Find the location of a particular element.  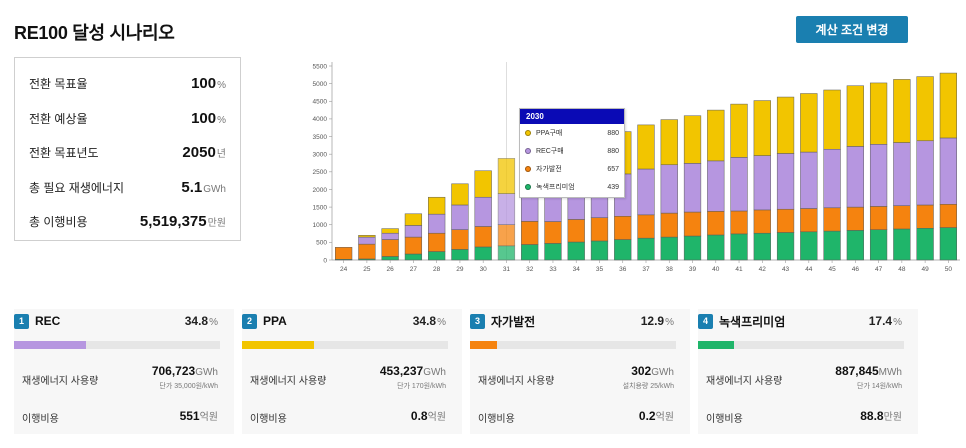

x-tick-label: 25 is located at coordinates (367, 269).